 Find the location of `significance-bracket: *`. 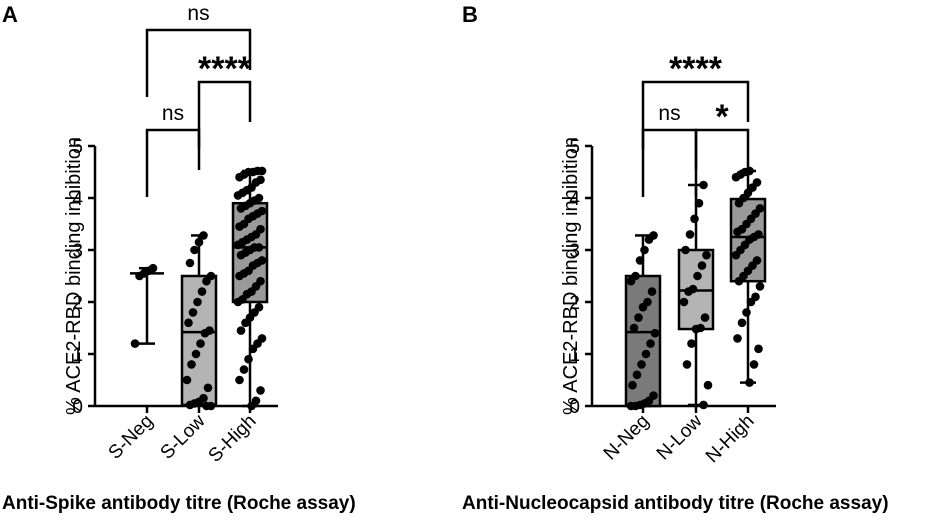

significance-bracket: * is located at coordinates (722, 147).